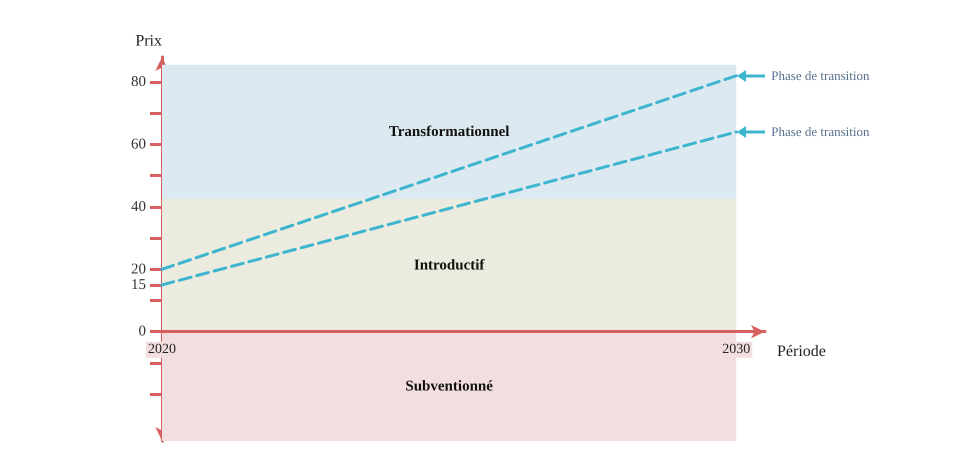 The height and width of the screenshot is (461, 972). What do you see at coordinates (142, 332) in the screenshot?
I see `y-tick-label: 0` at bounding box center [142, 332].